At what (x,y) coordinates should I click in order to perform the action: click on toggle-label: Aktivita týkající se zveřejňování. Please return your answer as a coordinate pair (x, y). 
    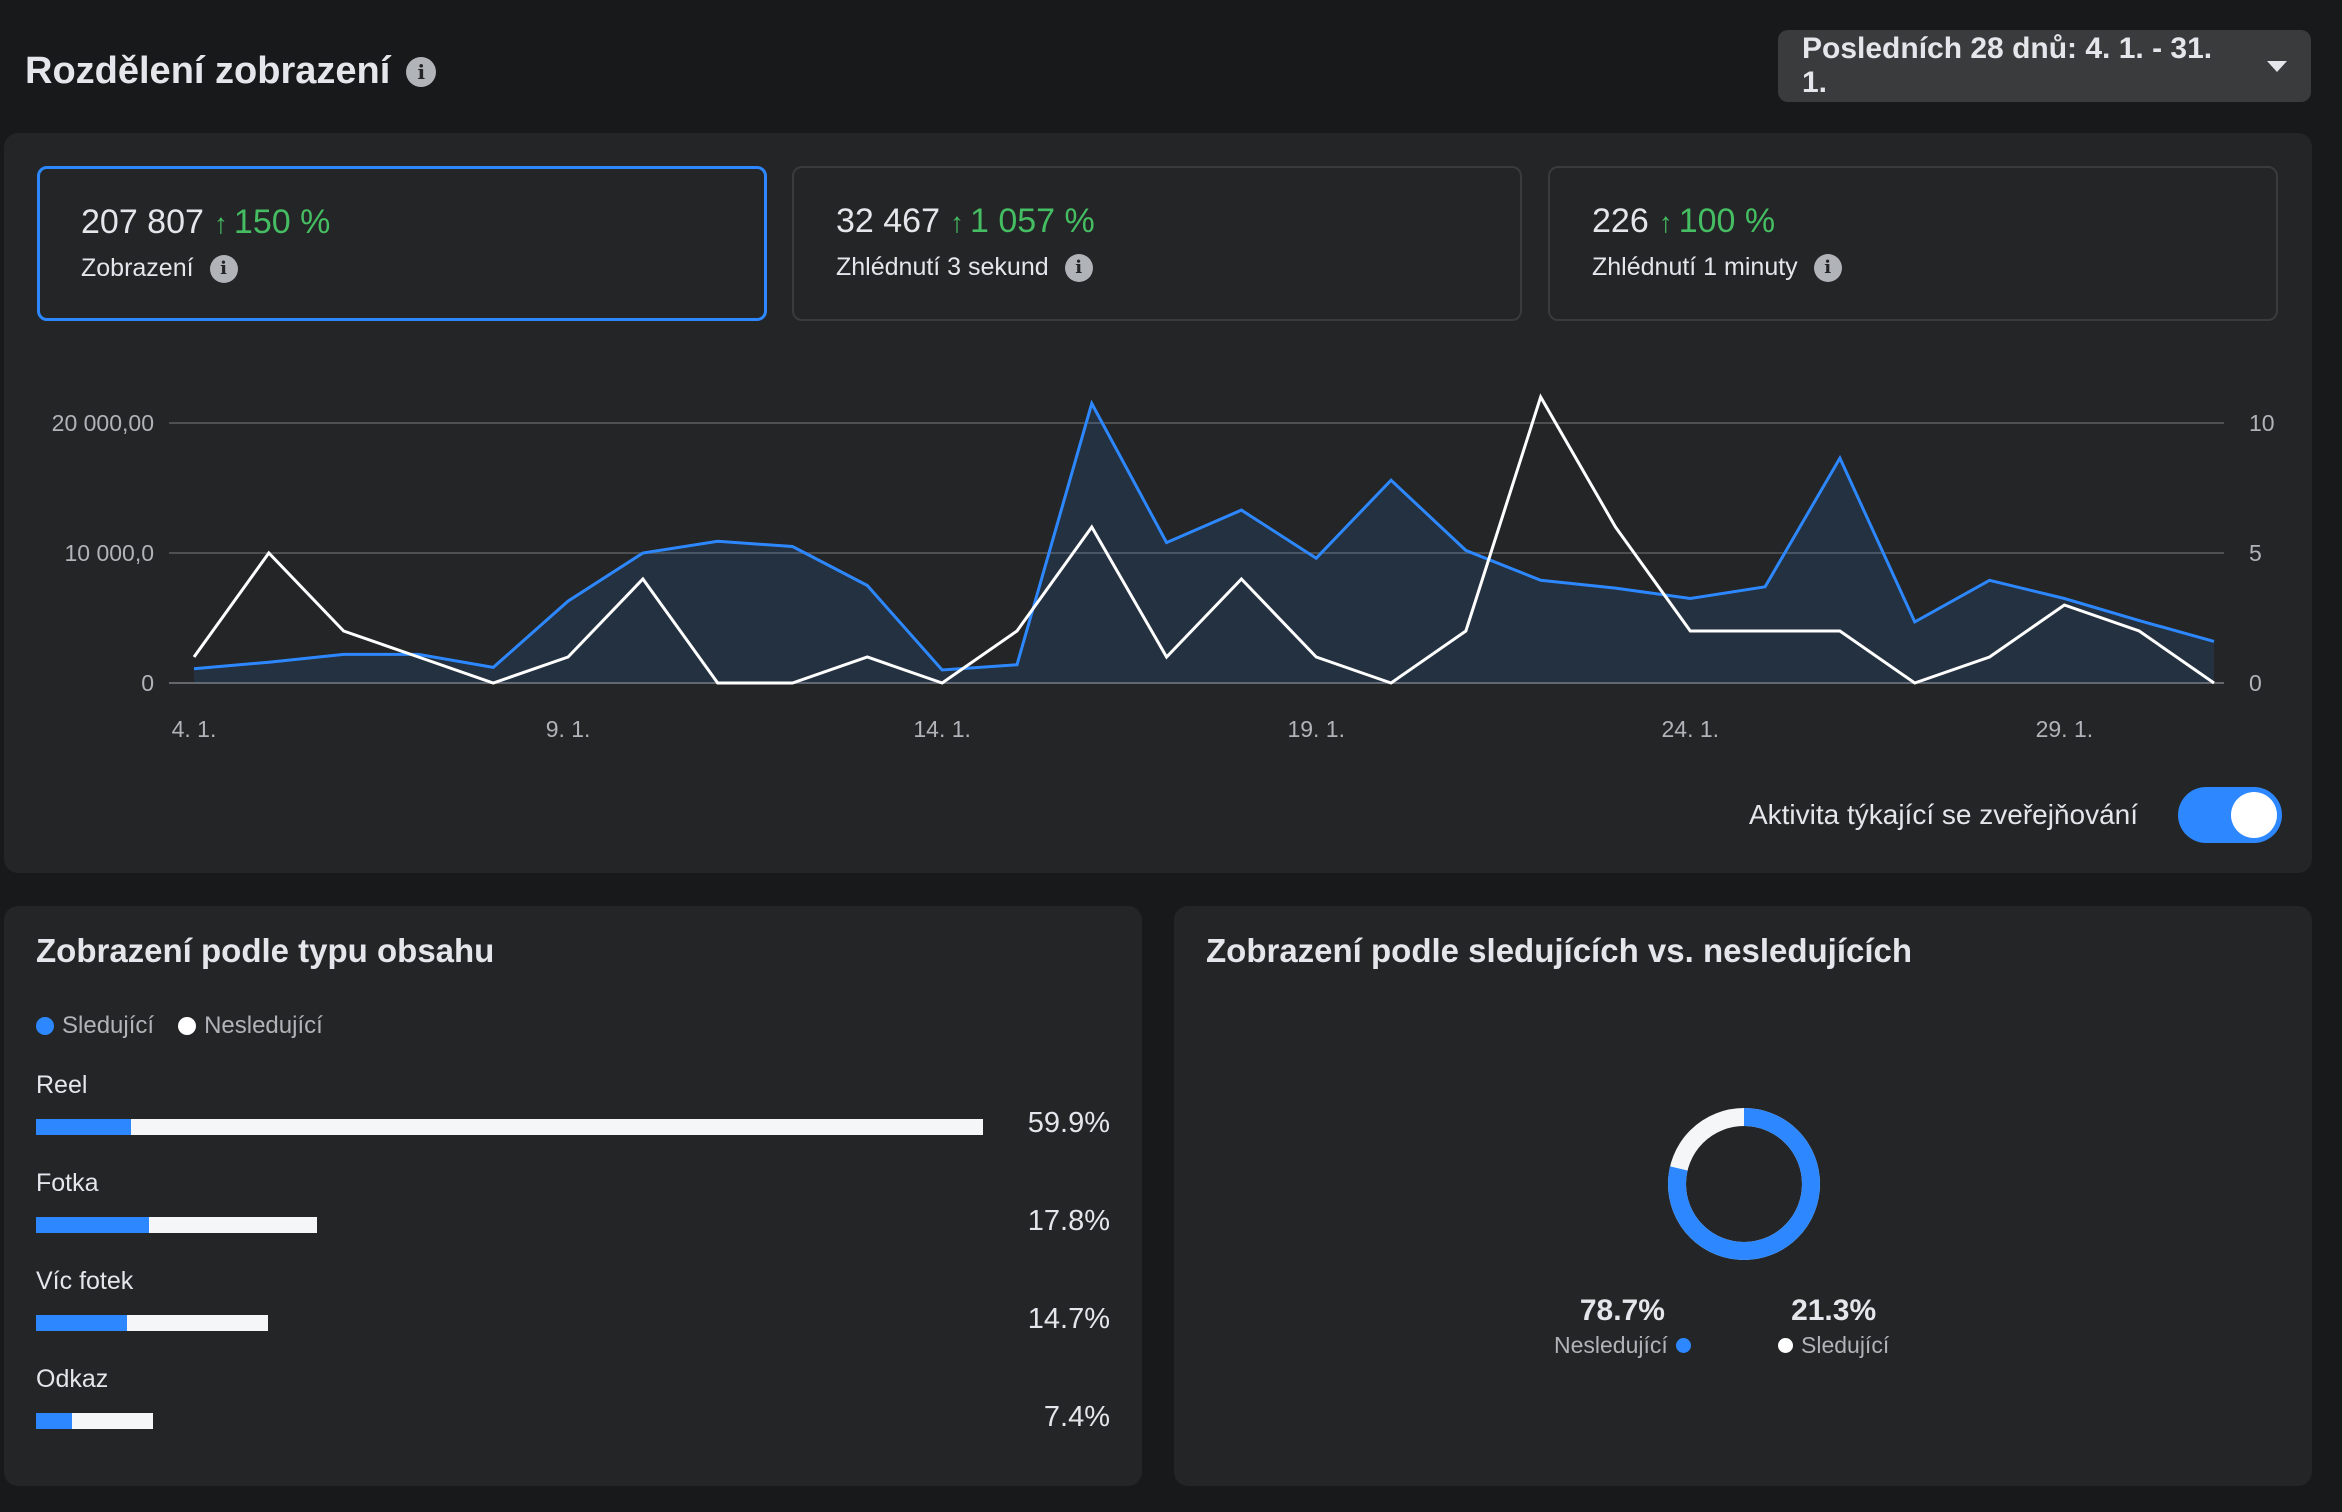
    Looking at the image, I should click on (1943, 814).